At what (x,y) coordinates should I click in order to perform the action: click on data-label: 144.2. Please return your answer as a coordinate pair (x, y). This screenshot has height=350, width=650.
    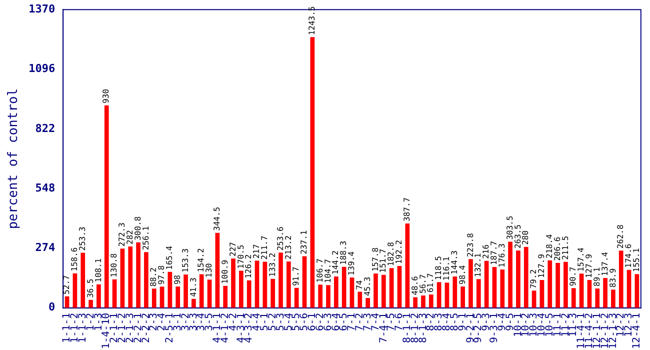
    Looking at the image, I should click on (335, 262).